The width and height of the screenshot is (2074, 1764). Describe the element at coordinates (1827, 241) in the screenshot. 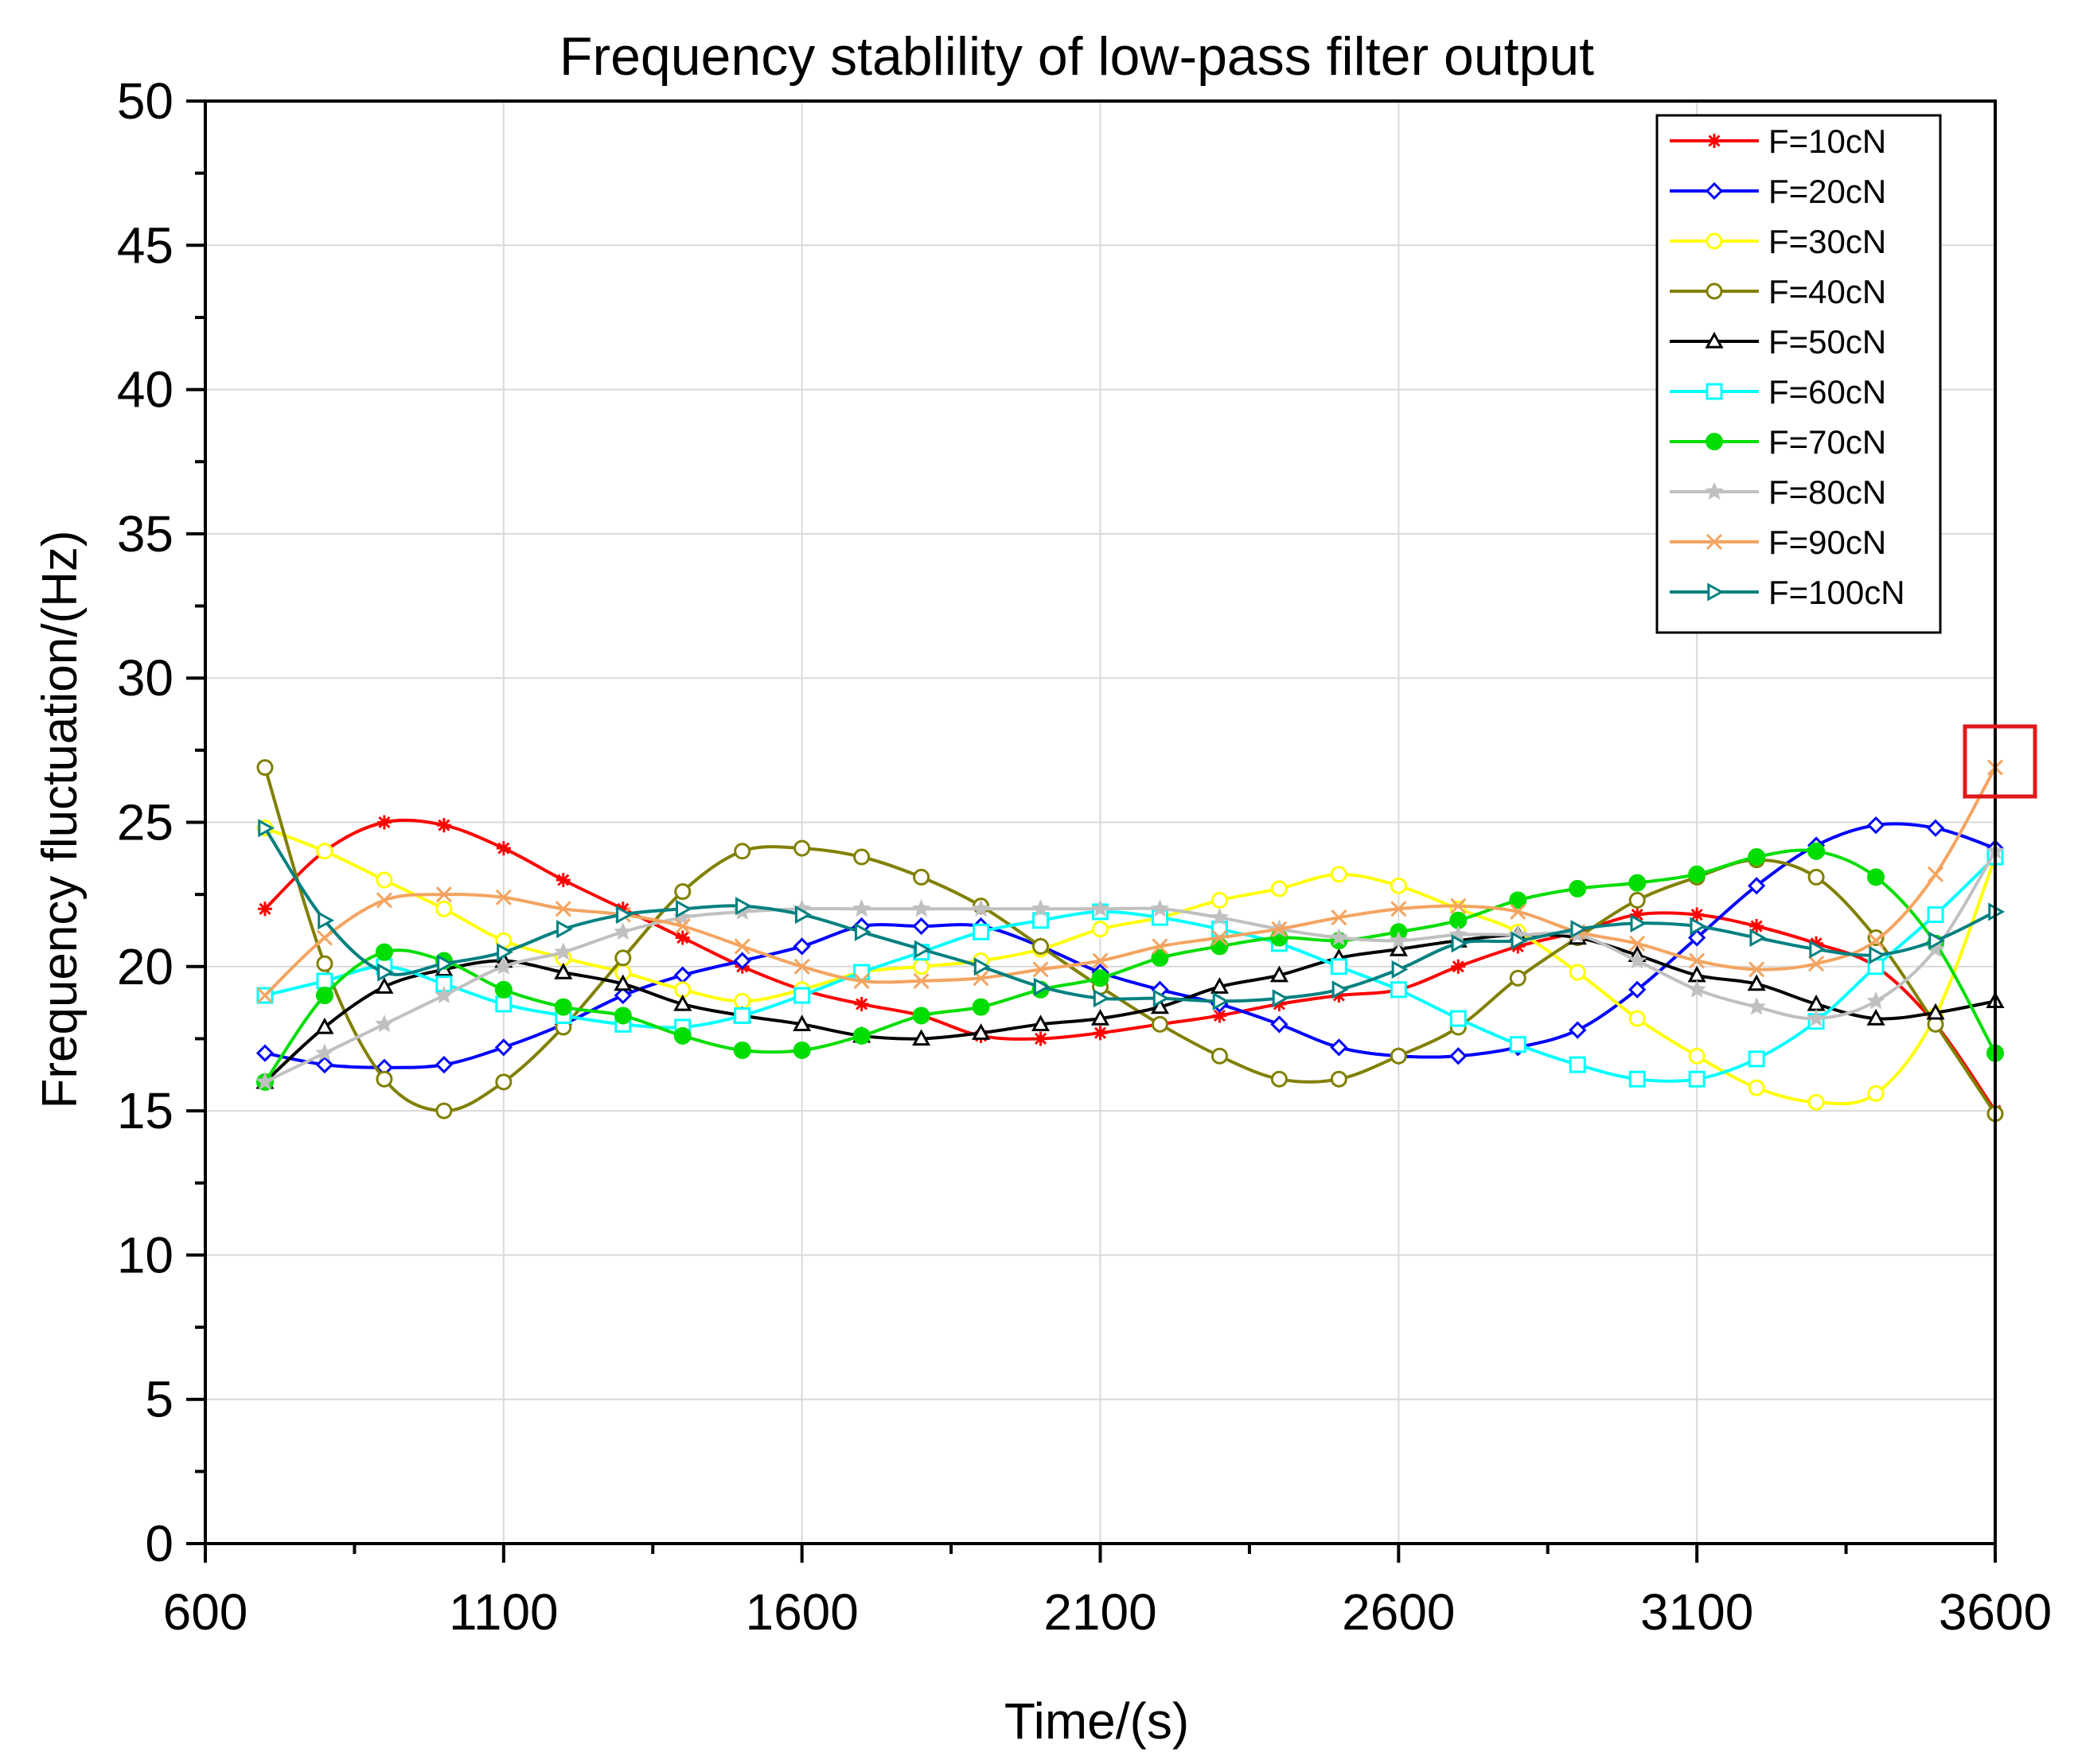

I see `legend-label: F=30cN` at that location.